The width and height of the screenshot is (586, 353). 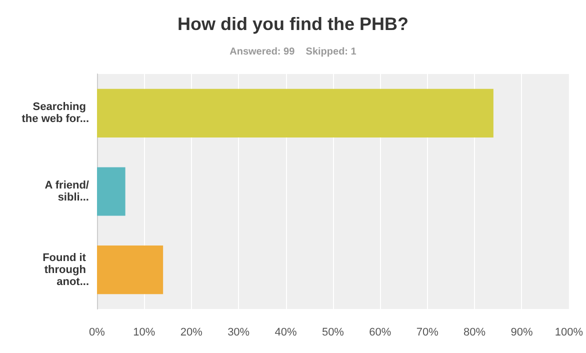 What do you see at coordinates (333, 332) in the screenshot?
I see `x-tick-label: 50%` at bounding box center [333, 332].